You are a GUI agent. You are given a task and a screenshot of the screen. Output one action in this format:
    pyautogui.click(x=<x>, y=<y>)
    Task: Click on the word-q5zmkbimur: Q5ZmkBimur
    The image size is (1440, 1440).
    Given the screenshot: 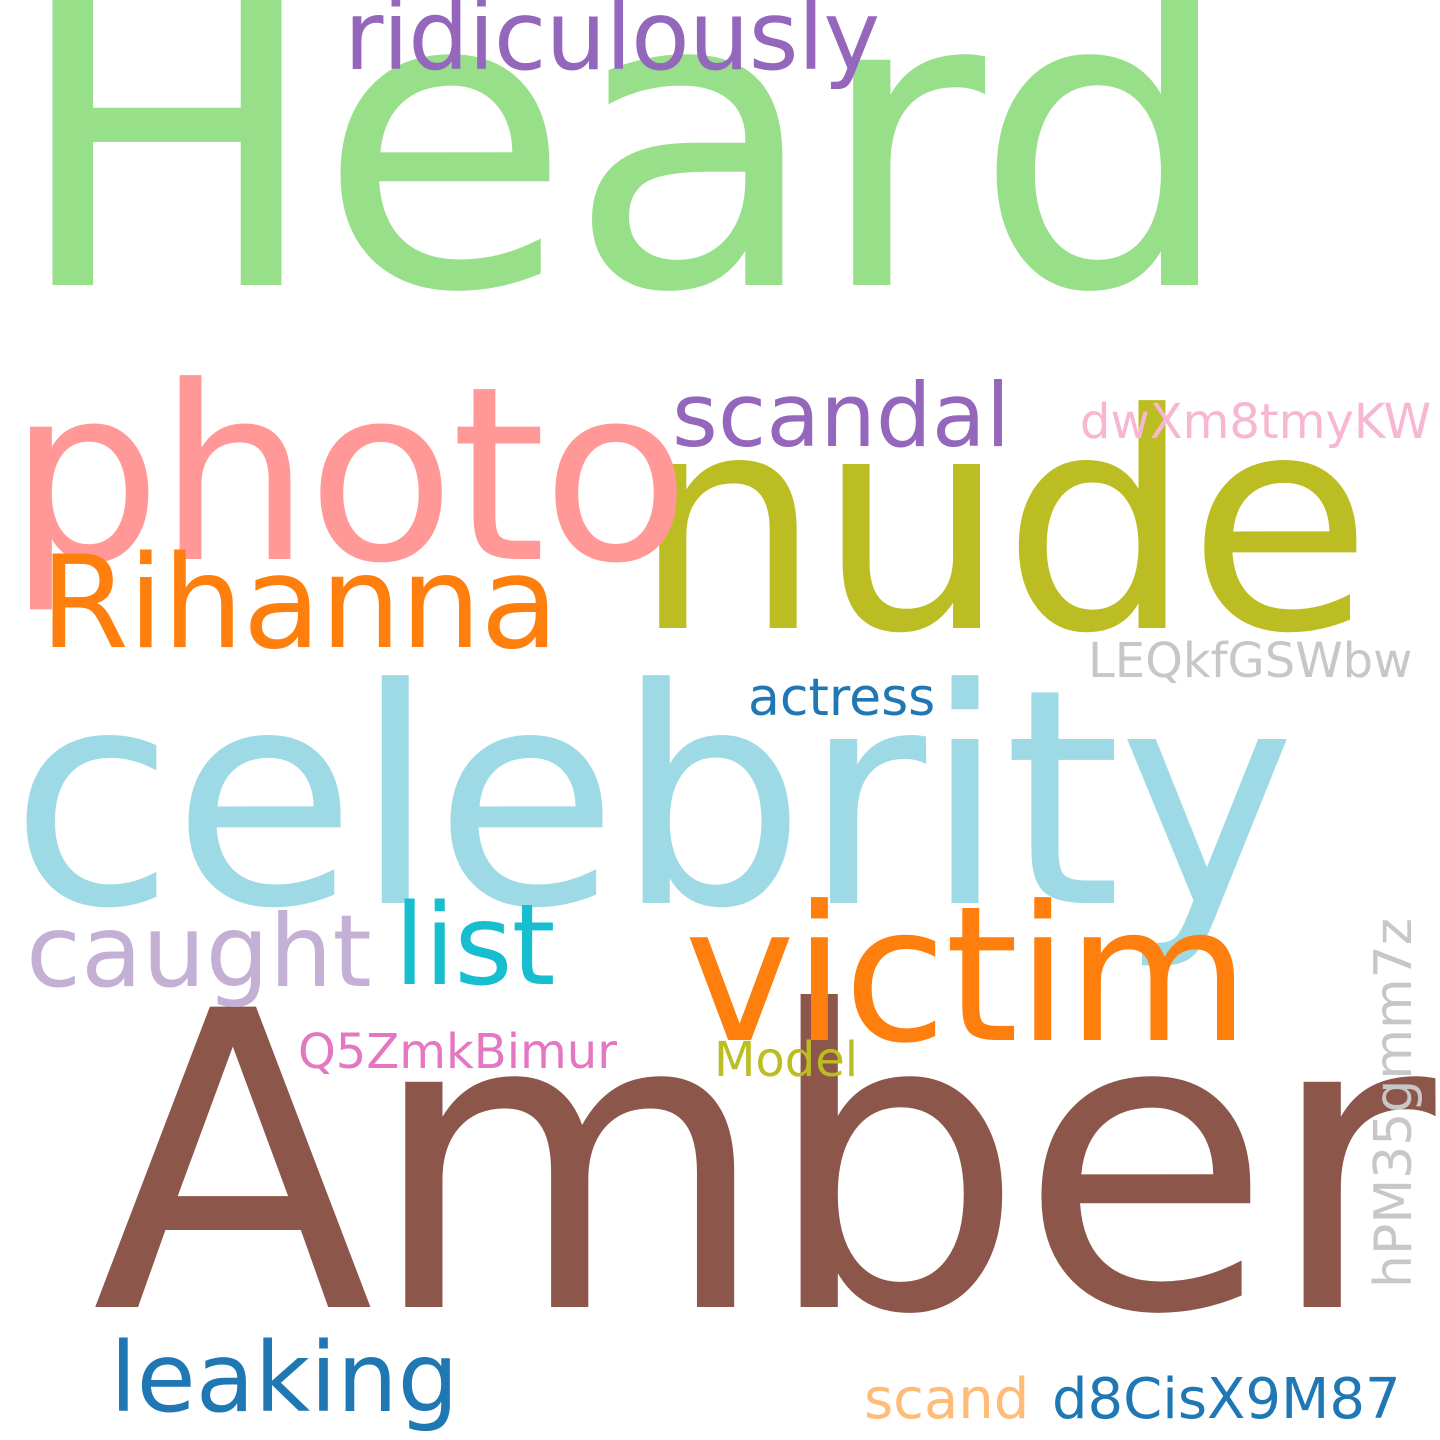 What is the action you would take?
    pyautogui.click(x=457, y=1052)
    